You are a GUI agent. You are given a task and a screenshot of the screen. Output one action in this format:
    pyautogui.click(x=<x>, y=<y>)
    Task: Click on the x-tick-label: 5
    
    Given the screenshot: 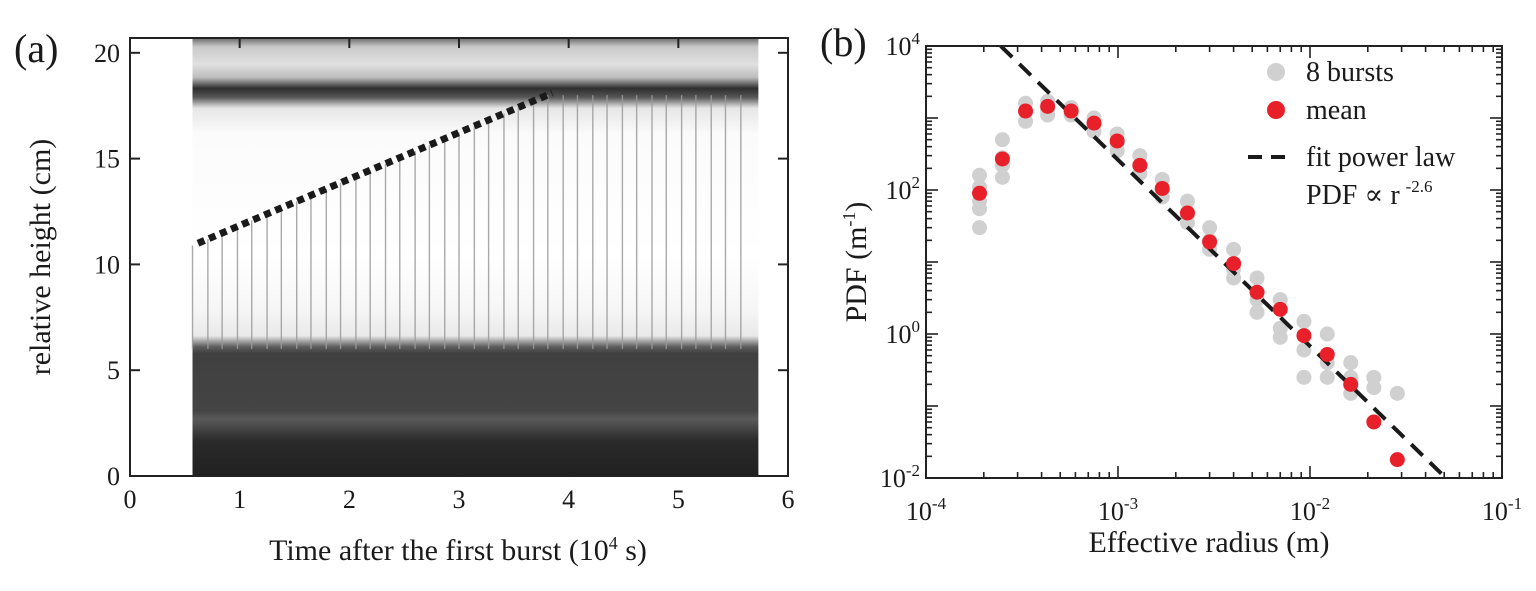 What is the action you would take?
    pyautogui.click(x=678, y=499)
    